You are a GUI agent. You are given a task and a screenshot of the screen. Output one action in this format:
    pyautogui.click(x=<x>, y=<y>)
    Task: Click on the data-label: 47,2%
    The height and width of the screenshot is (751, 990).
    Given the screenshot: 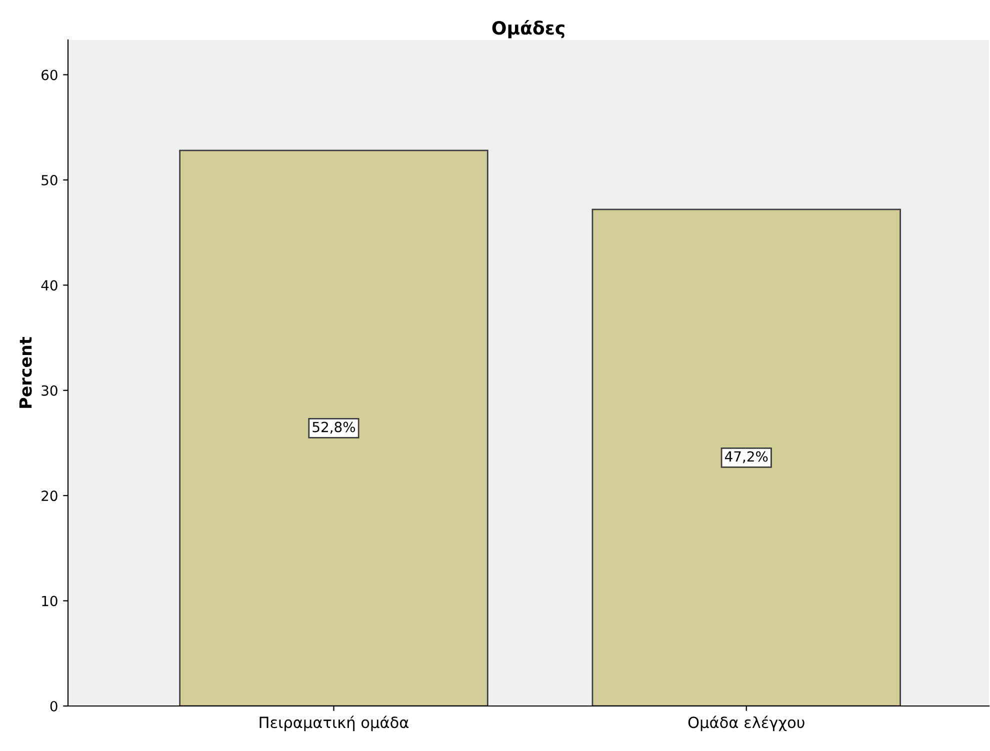 What is the action you would take?
    pyautogui.click(x=746, y=457)
    